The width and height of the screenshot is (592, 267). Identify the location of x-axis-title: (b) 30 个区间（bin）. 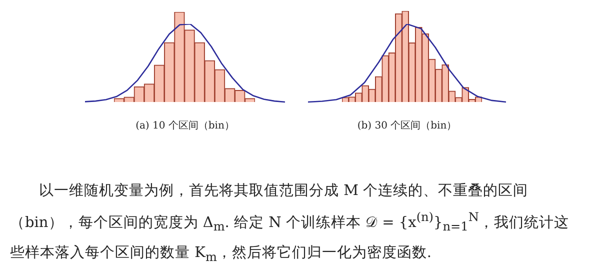
(407, 126).